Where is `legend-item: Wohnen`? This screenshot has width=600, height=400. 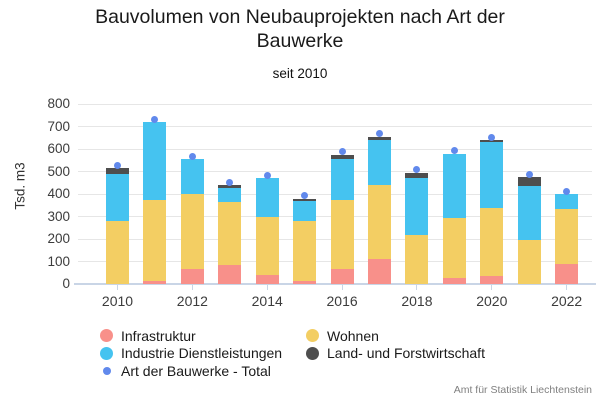
legend-item: Wohnen is located at coordinates (395, 335).